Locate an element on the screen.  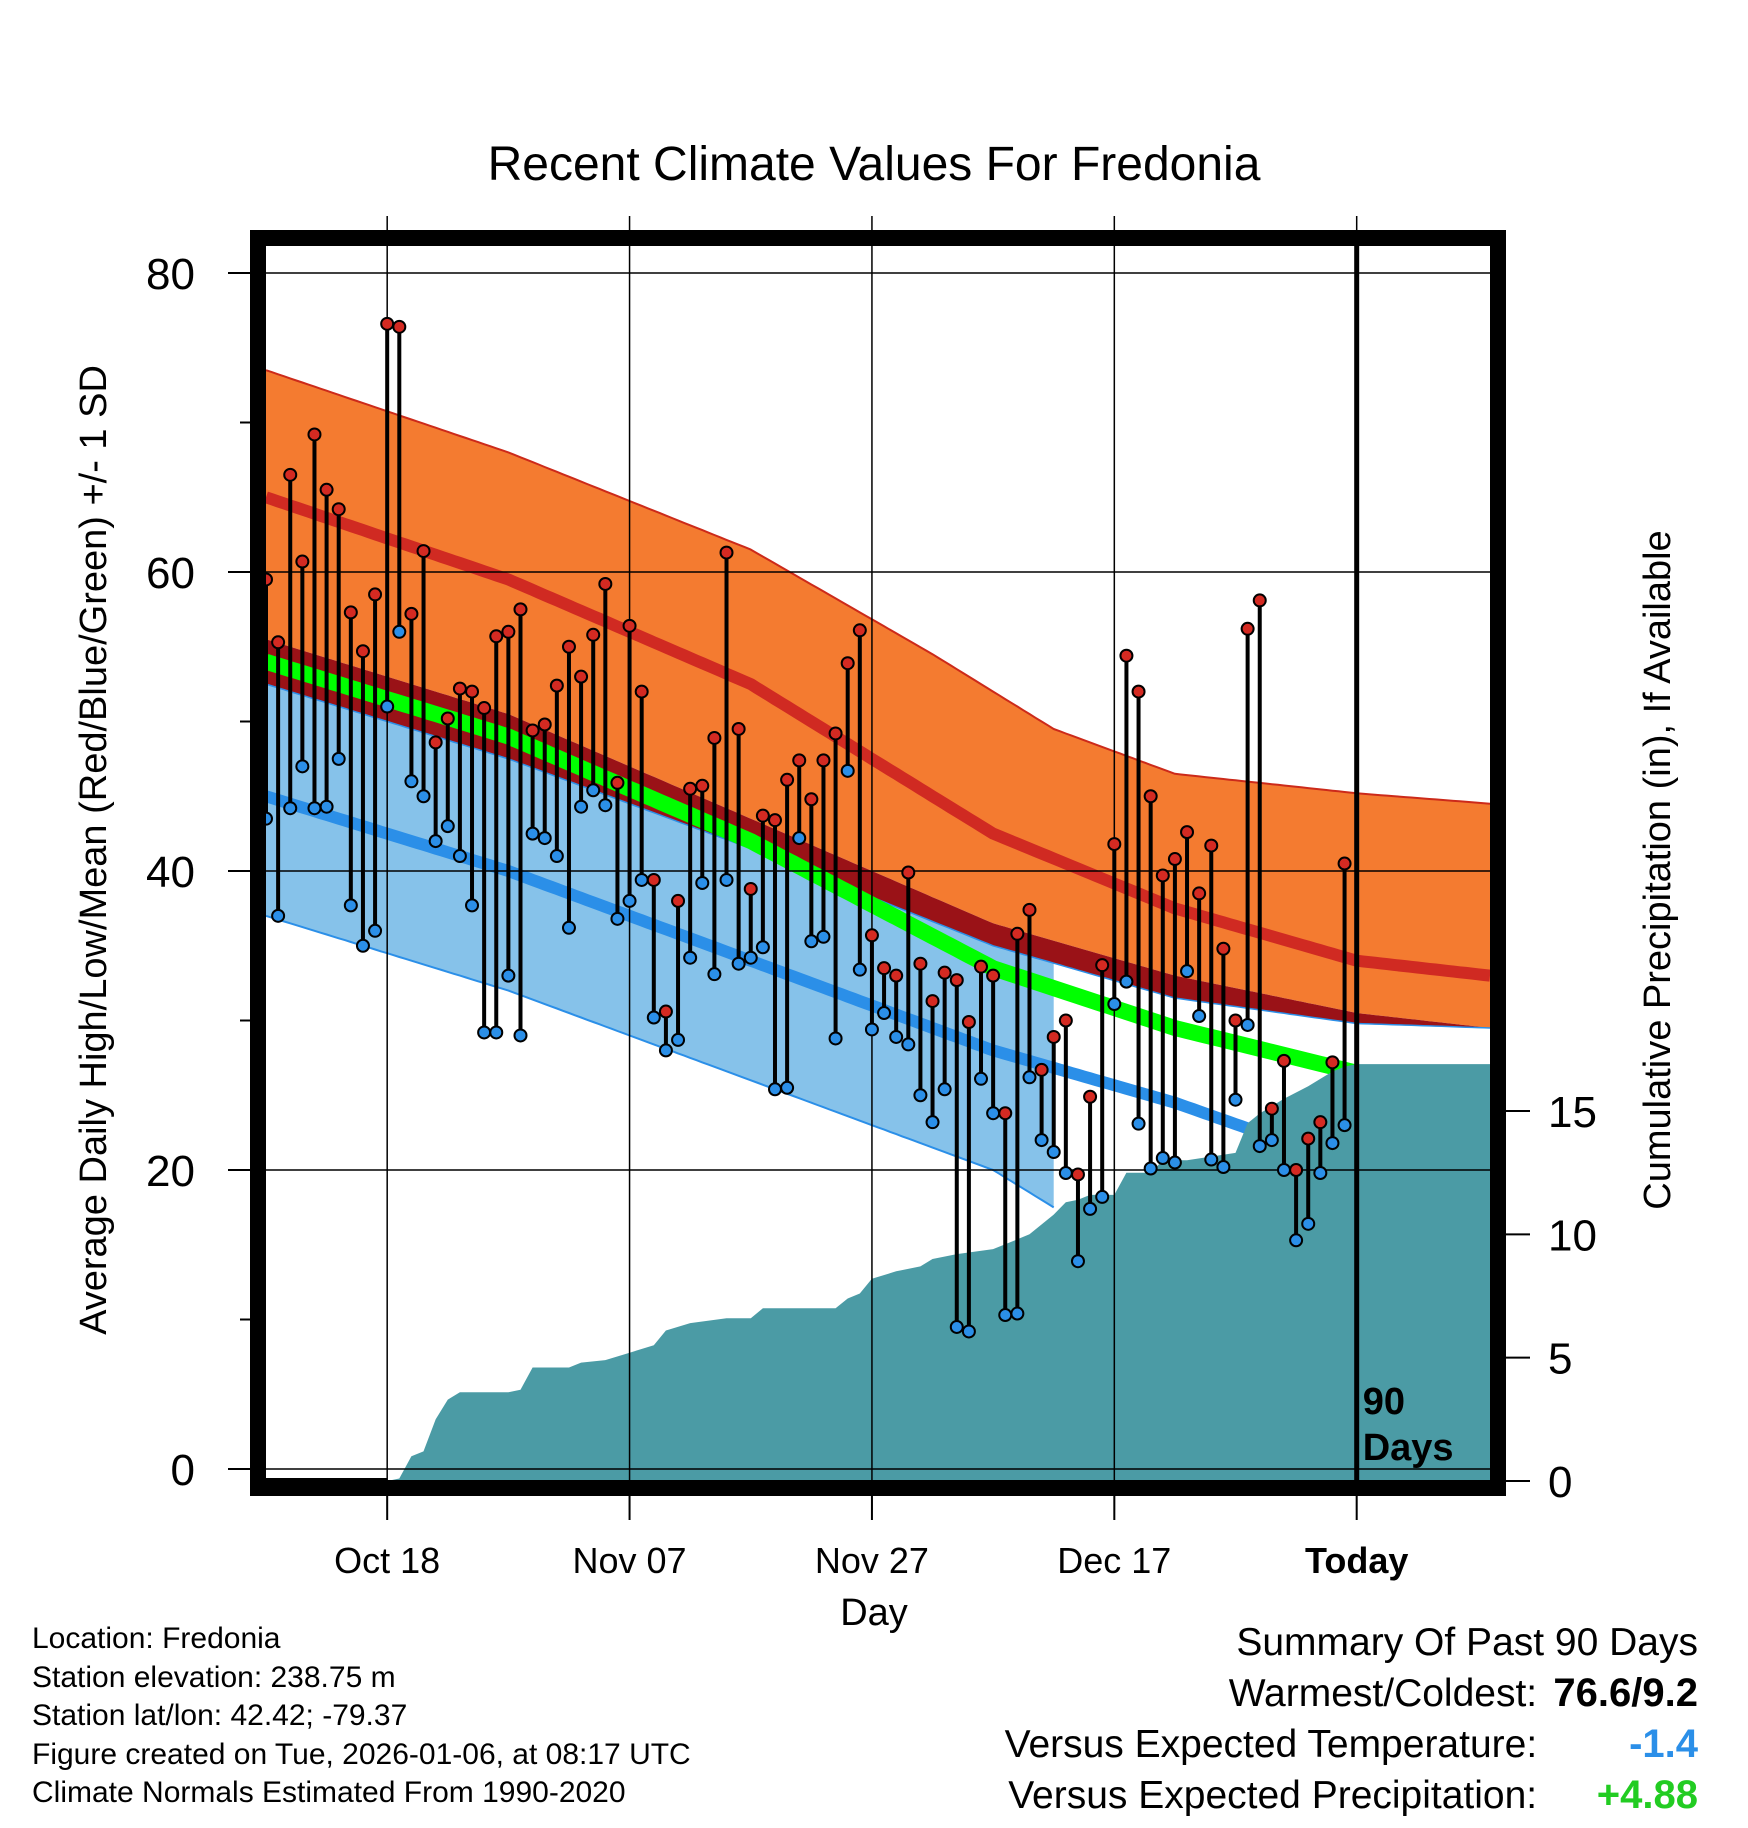
xtick-label-70: Dec 17 is located at coordinates (1114, 1560).